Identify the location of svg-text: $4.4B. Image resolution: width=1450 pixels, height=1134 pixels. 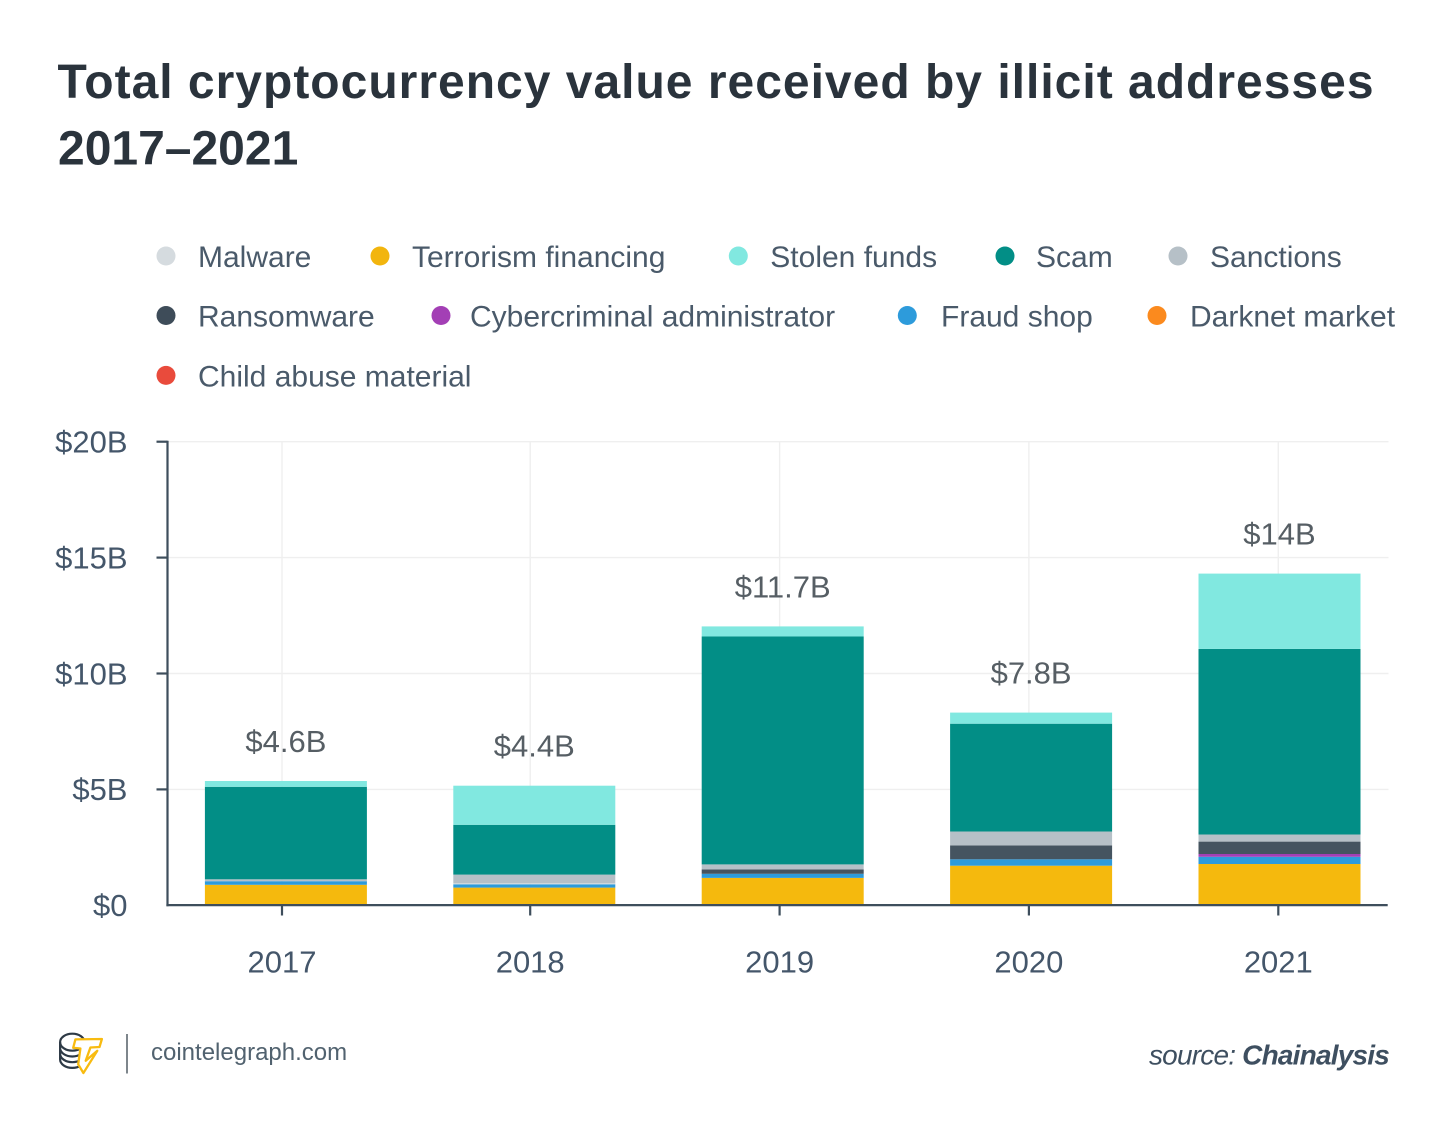
(534, 746).